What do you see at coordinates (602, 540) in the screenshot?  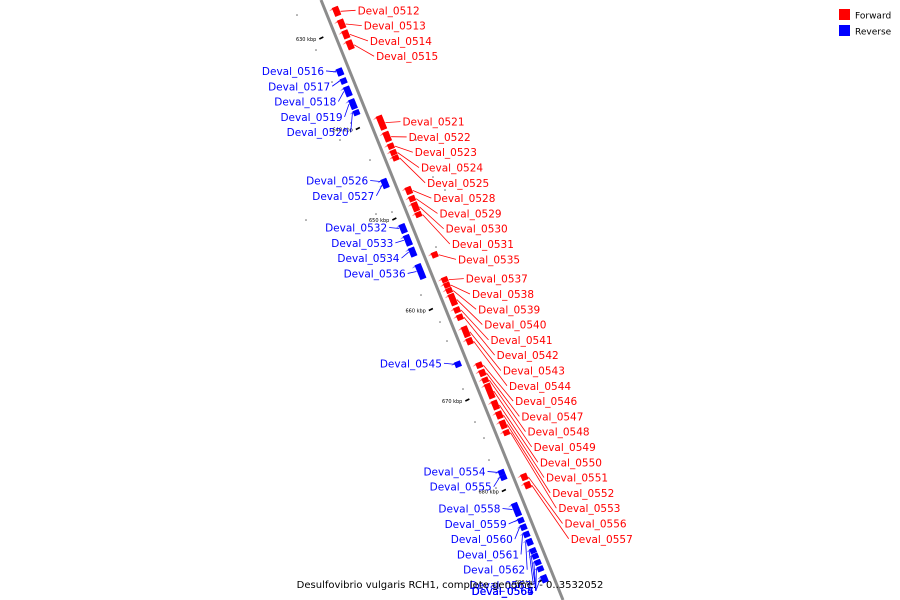 I see `gene-label: Deval_0557` at bounding box center [602, 540].